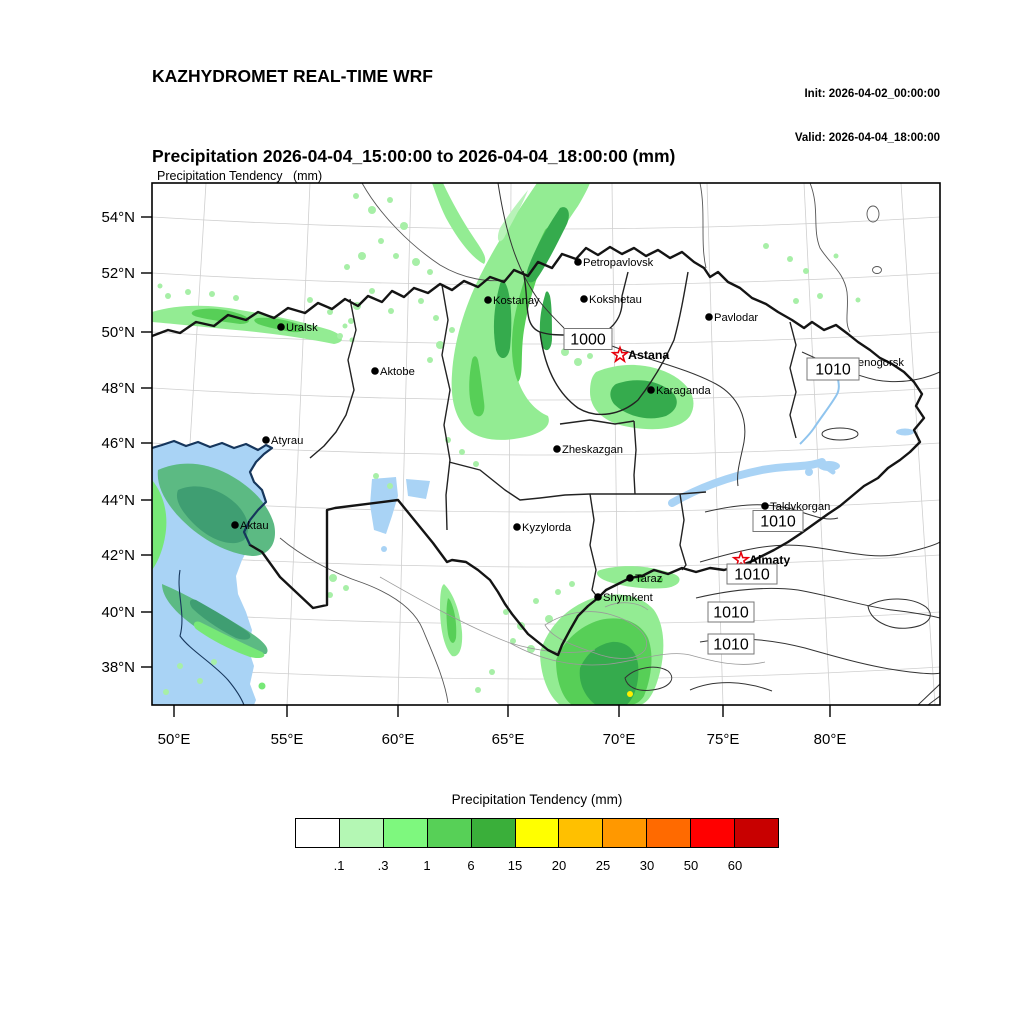 The height and width of the screenshot is (1024, 1024). I want to click on lat-tick-label: 42°N, so click(118, 555).